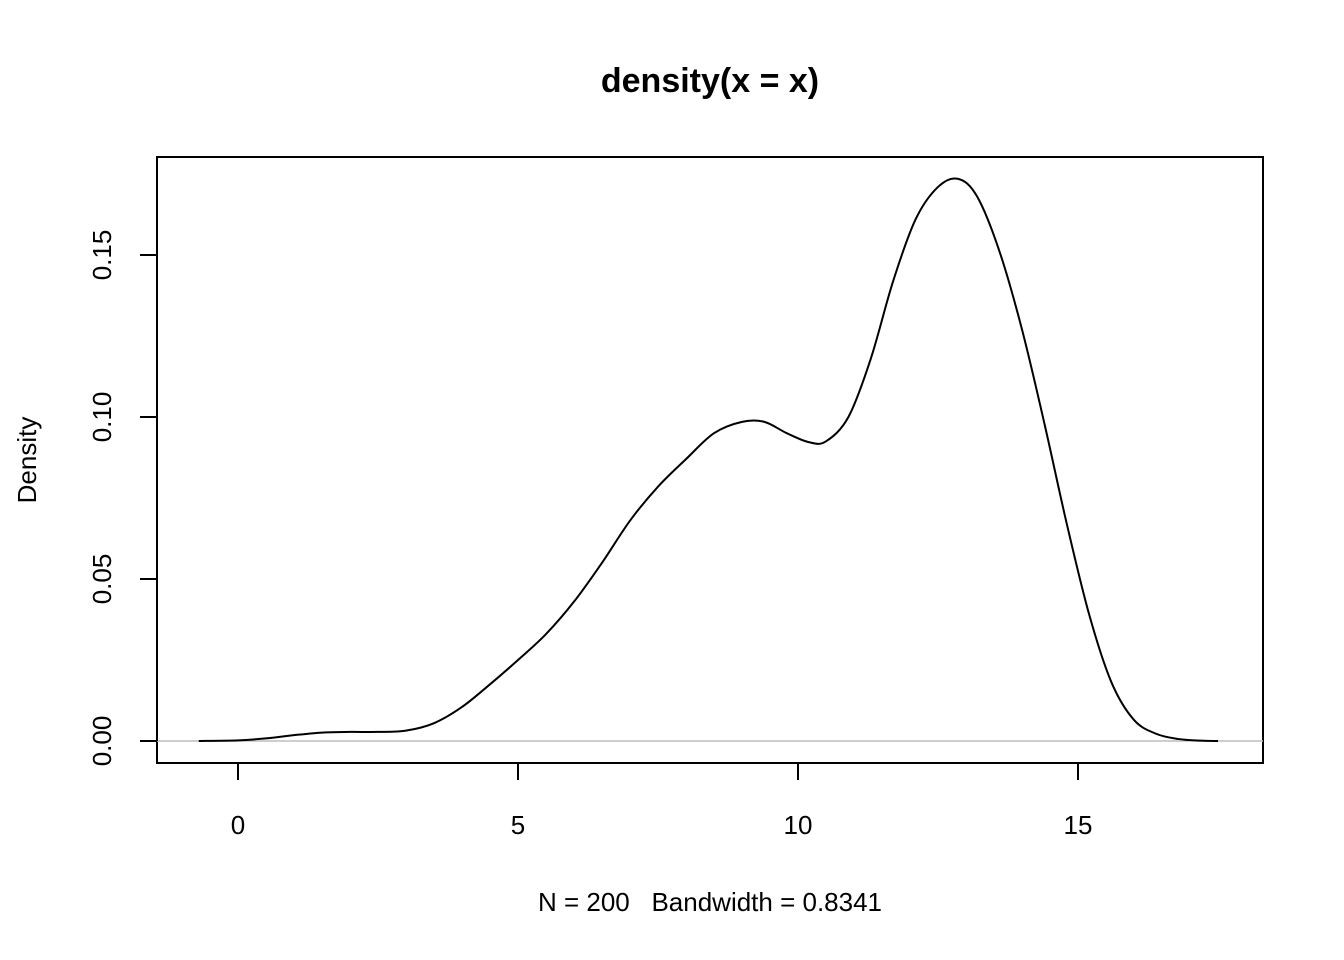 The width and height of the screenshot is (1344, 960). I want to click on y-axis: 0.00 0.05 0.10 0.15, so click(122, 498).